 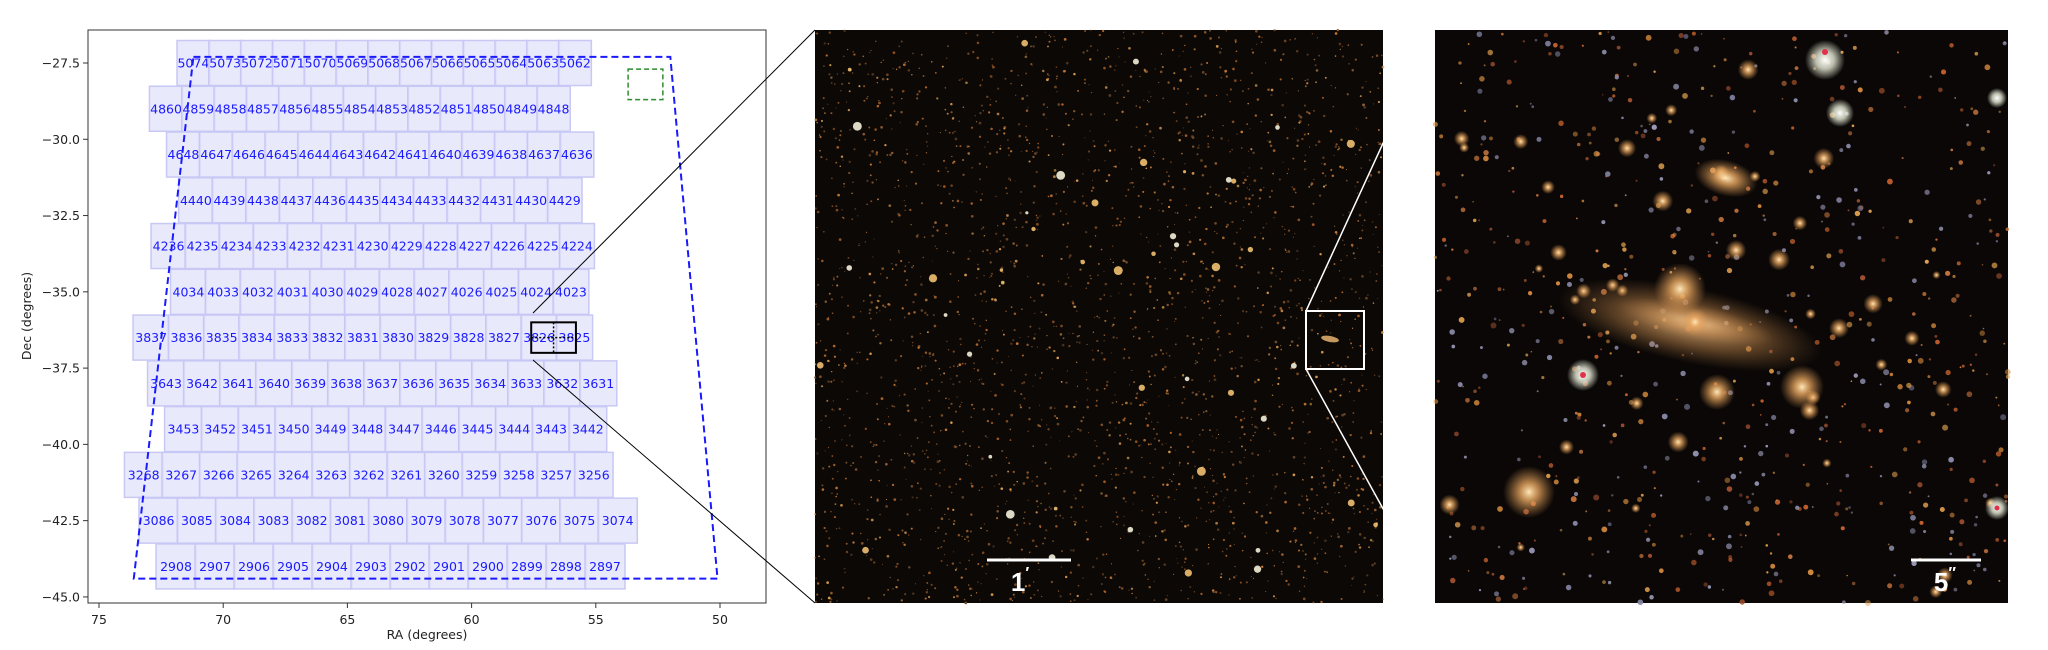 I want to click on tile: 4436, so click(x=330, y=200).